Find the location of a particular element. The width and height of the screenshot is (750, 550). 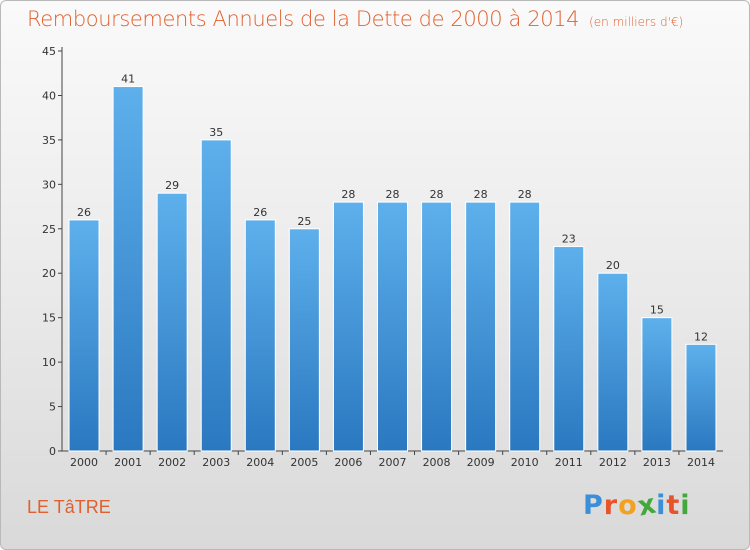

x-tick-label: 2002 is located at coordinates (172, 462).